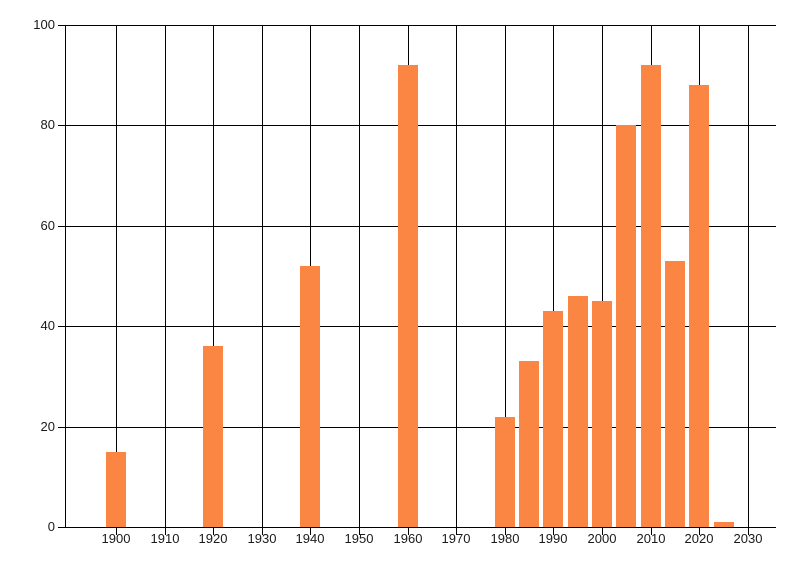 The image size is (800, 576). Describe the element at coordinates (651, 538) in the screenshot. I see `x-tick-label: 2010` at that location.